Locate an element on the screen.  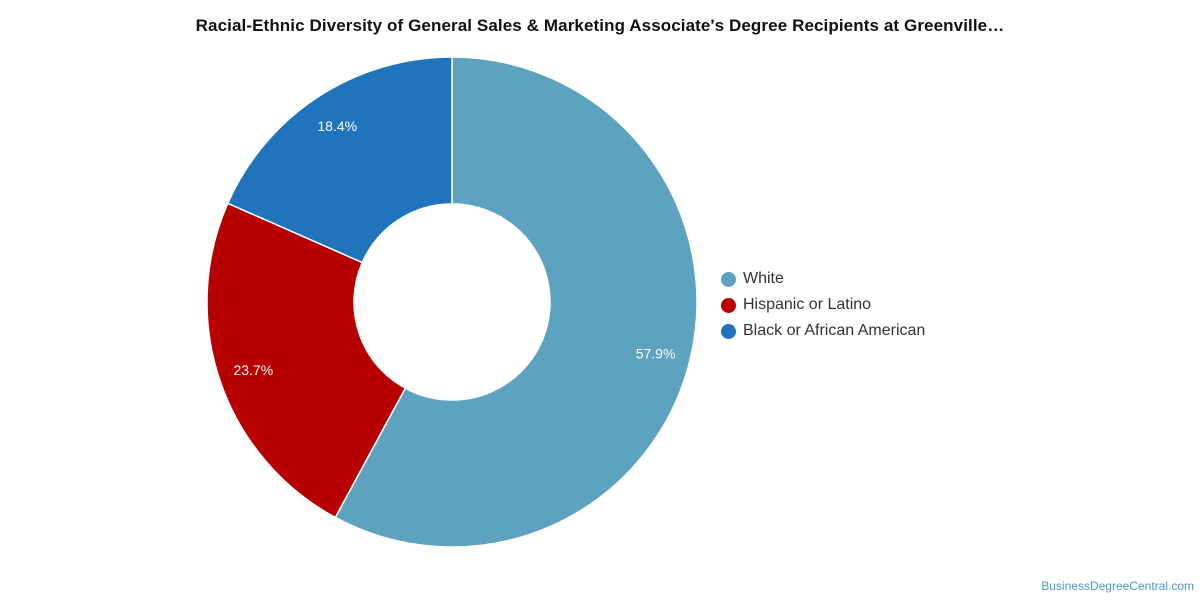
slice-black-or-african-american is located at coordinates (339, 160).